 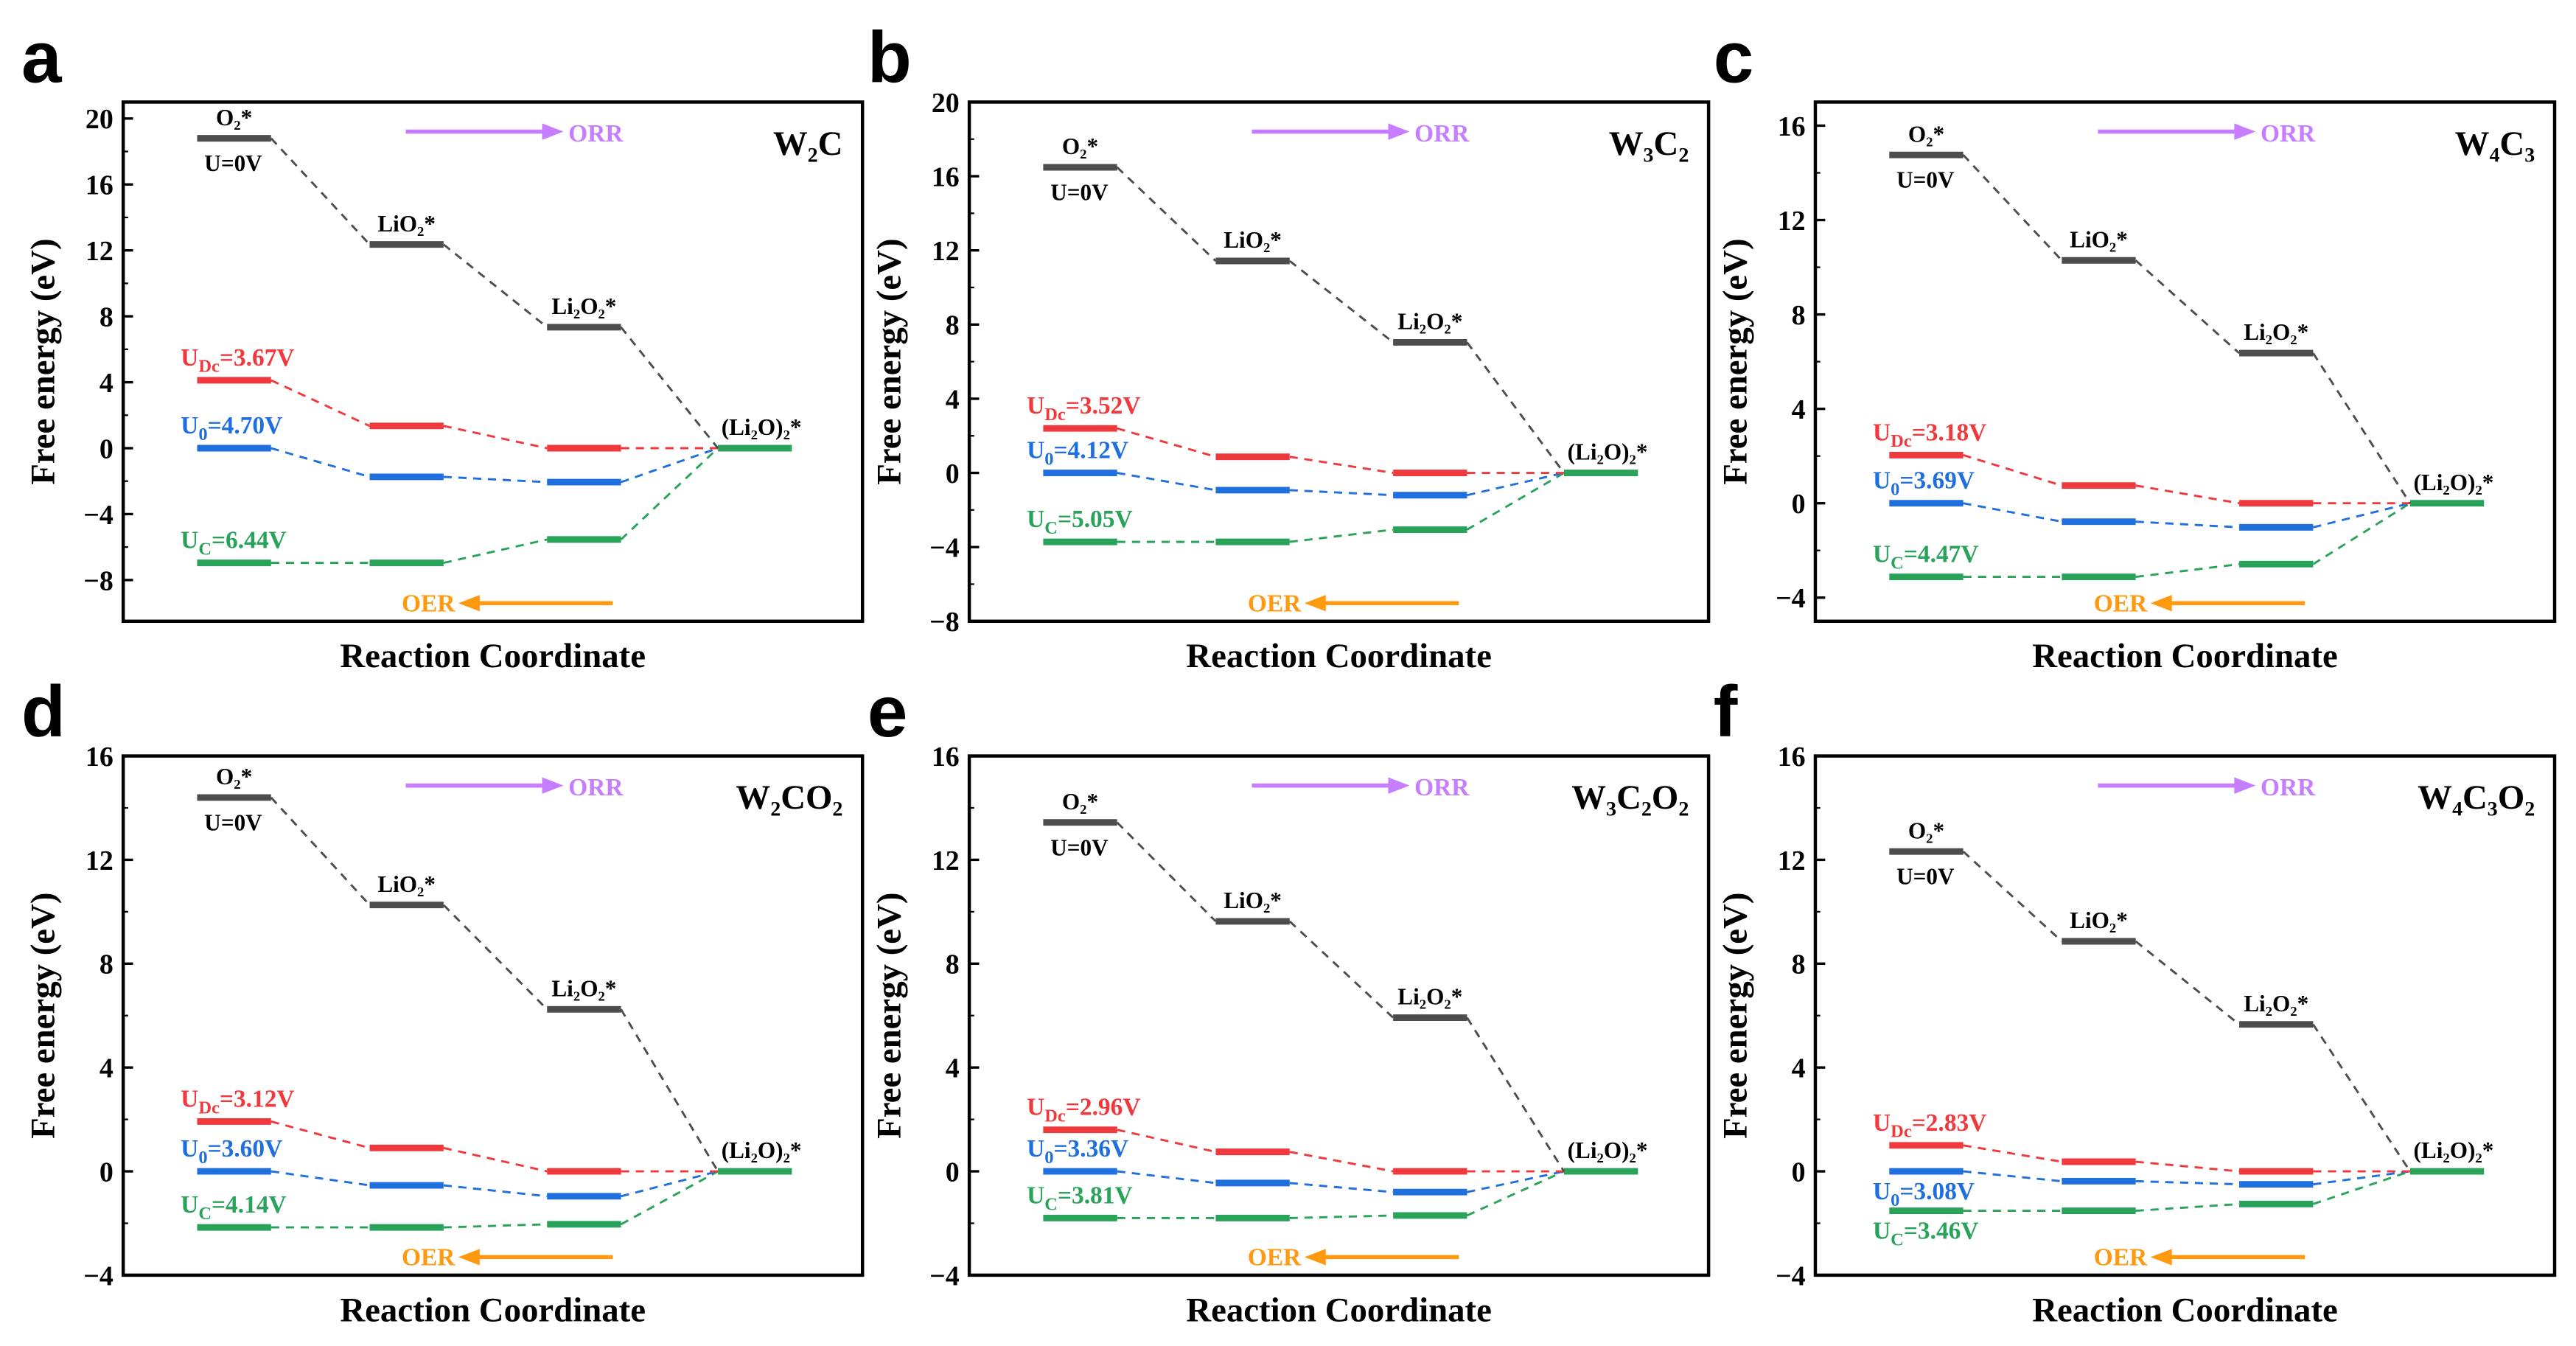 What do you see at coordinates (1080, 522) in the screenshot?
I see `potential-label: UC=5.05V` at bounding box center [1080, 522].